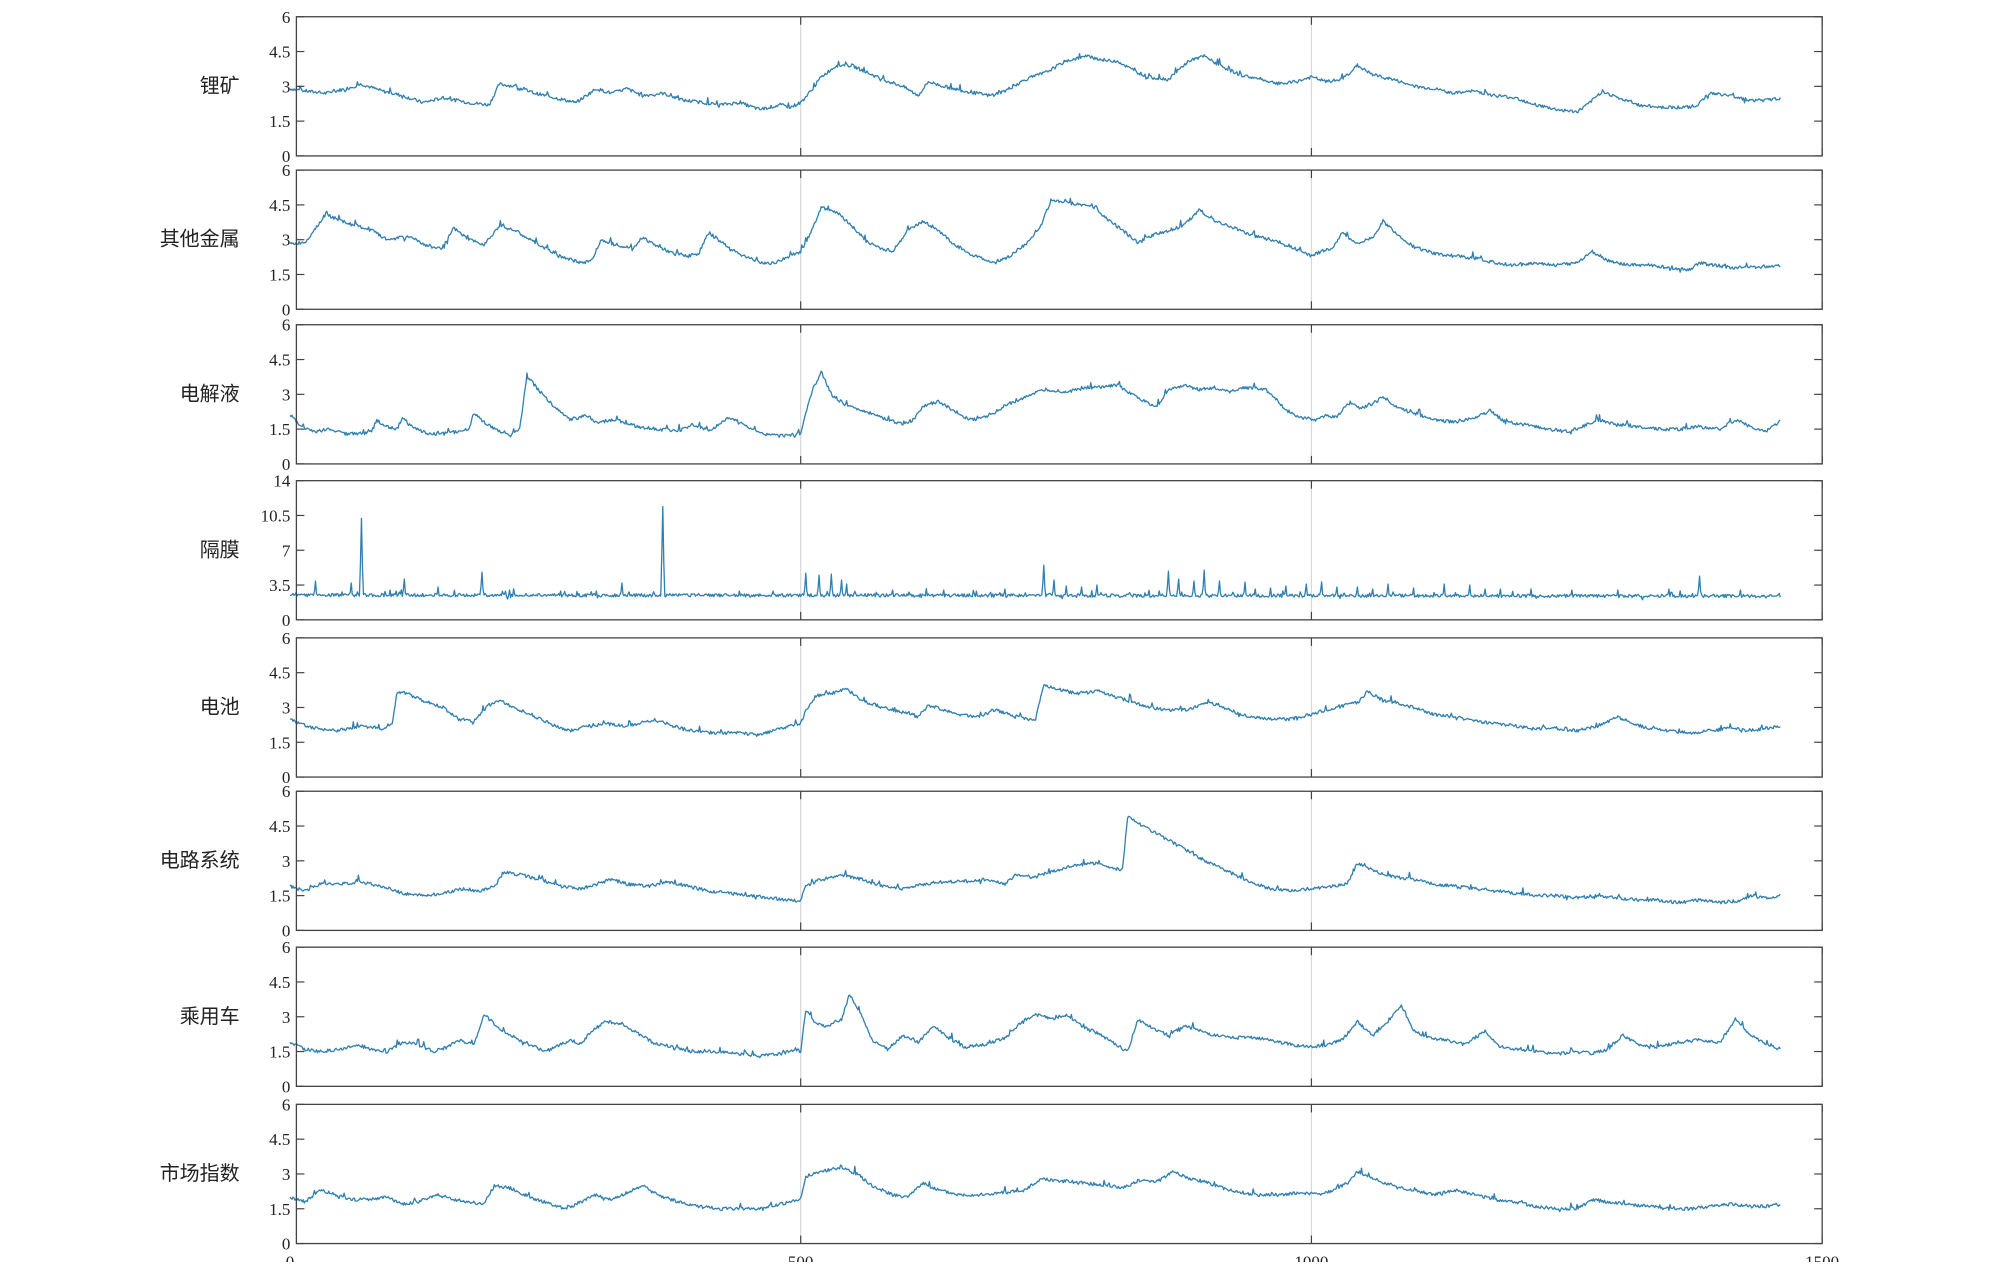  What do you see at coordinates (276, 515) in the screenshot?
I see `y-tick-label: 10.5` at bounding box center [276, 515].